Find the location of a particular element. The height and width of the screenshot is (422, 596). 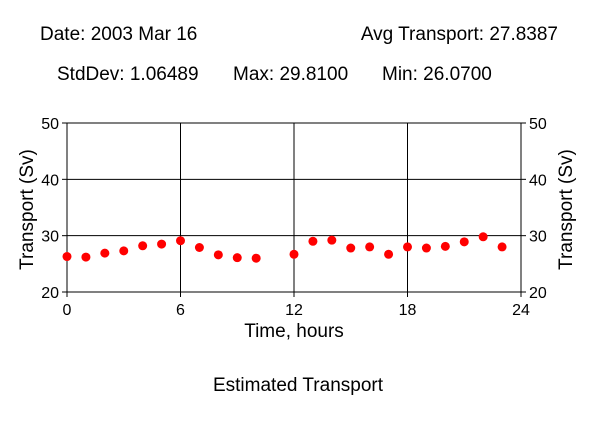

x-tick-label: 24 is located at coordinates (521, 310).